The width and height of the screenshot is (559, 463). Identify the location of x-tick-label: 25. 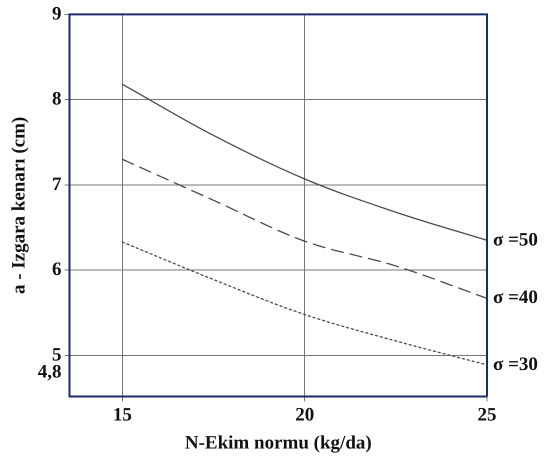
(487, 415).